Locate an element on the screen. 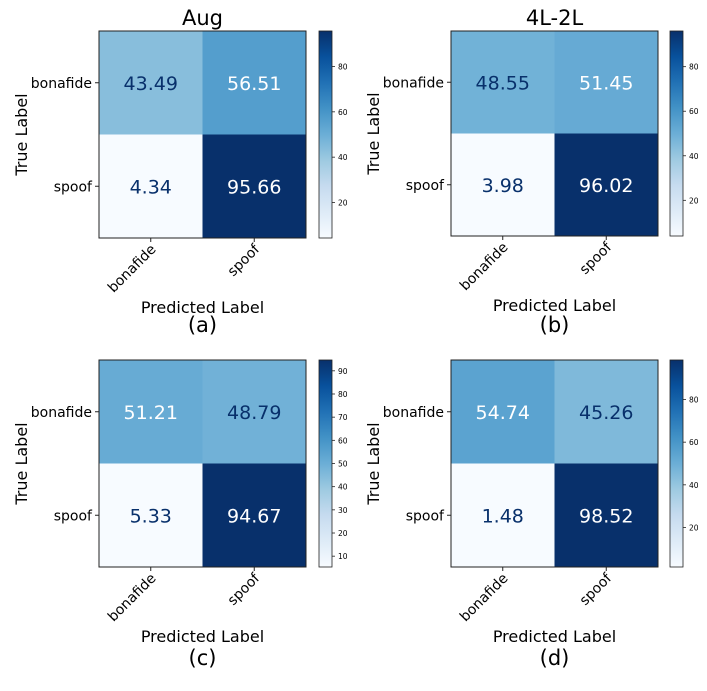 This screenshot has height=691, width=707. cell-value-label: 98.52 is located at coordinates (606, 516).